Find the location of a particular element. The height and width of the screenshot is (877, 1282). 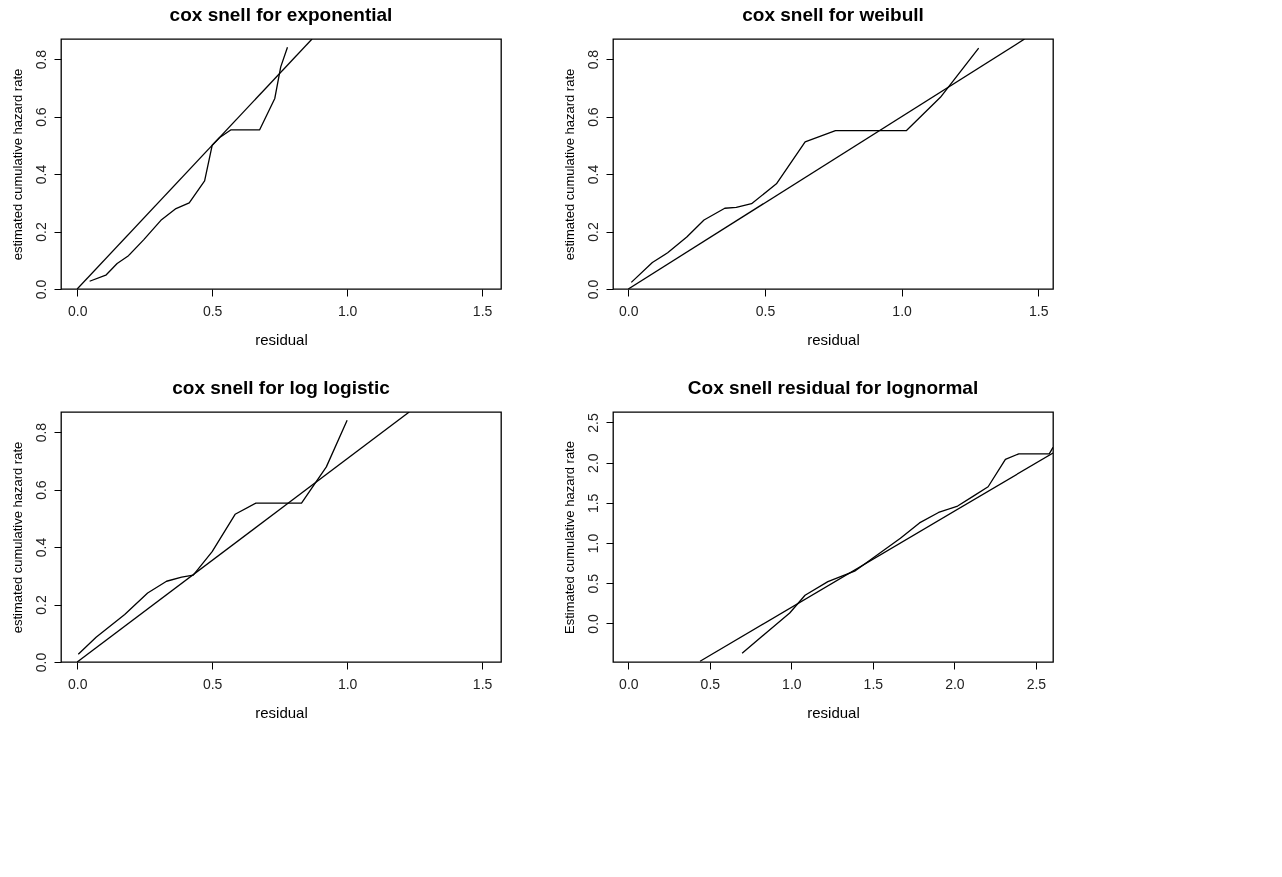

x-tick-label: 2.5 is located at coordinates (1036, 683).